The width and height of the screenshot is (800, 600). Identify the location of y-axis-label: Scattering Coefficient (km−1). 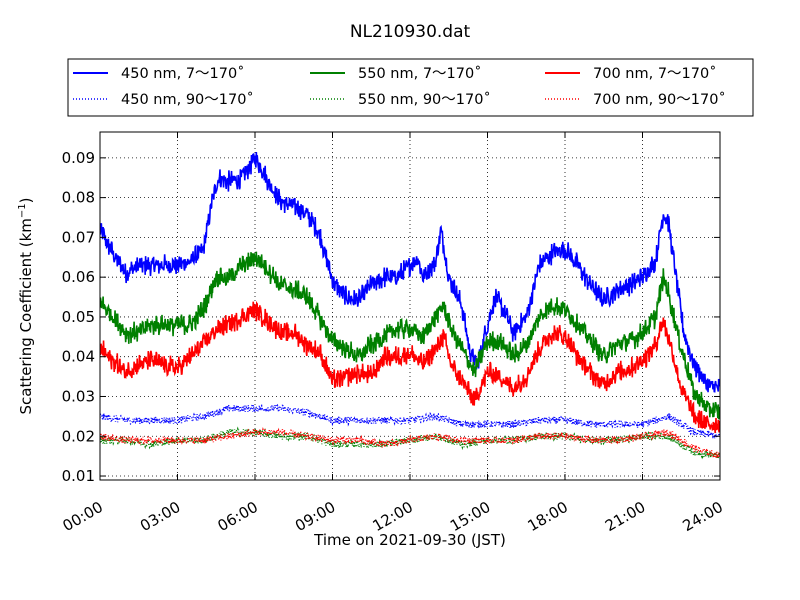
(26, 305).